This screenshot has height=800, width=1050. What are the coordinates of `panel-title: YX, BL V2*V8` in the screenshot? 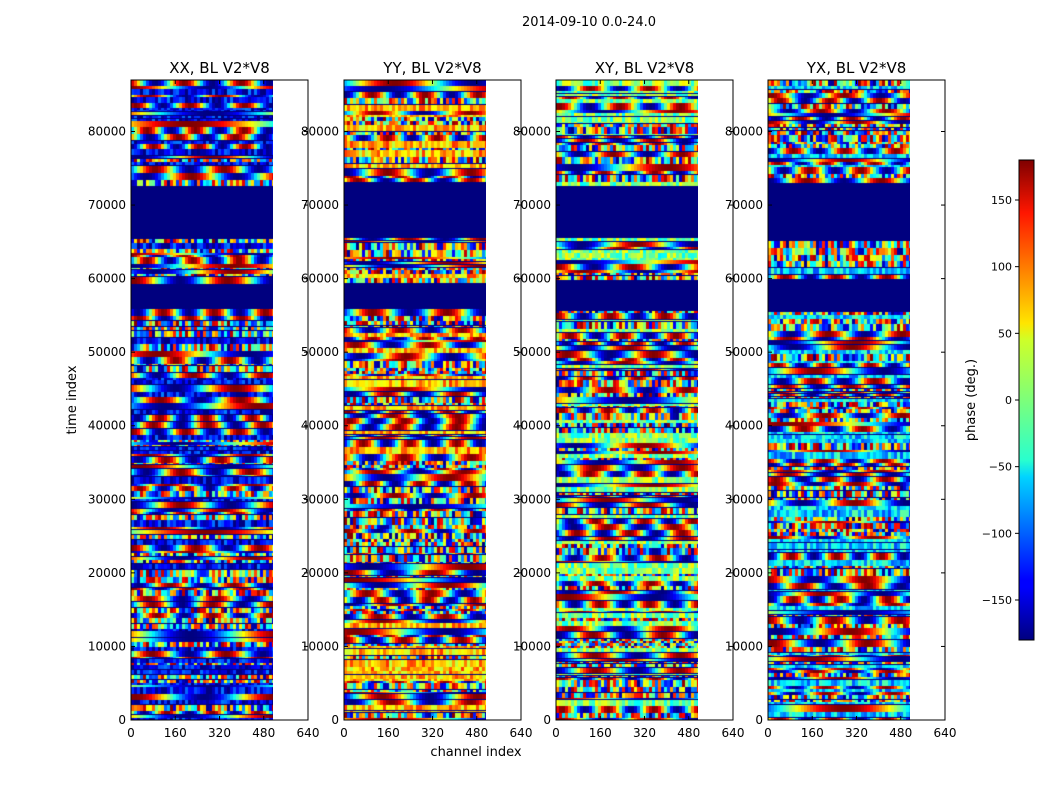 It's located at (856, 68).